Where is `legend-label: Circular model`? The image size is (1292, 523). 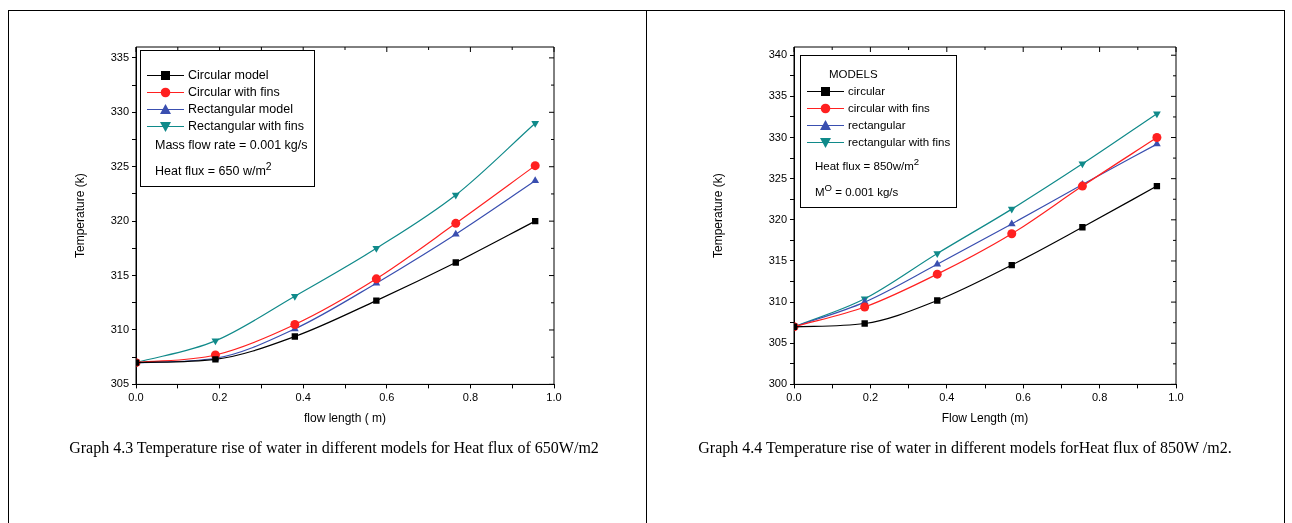 legend-label: Circular model is located at coordinates (228, 75).